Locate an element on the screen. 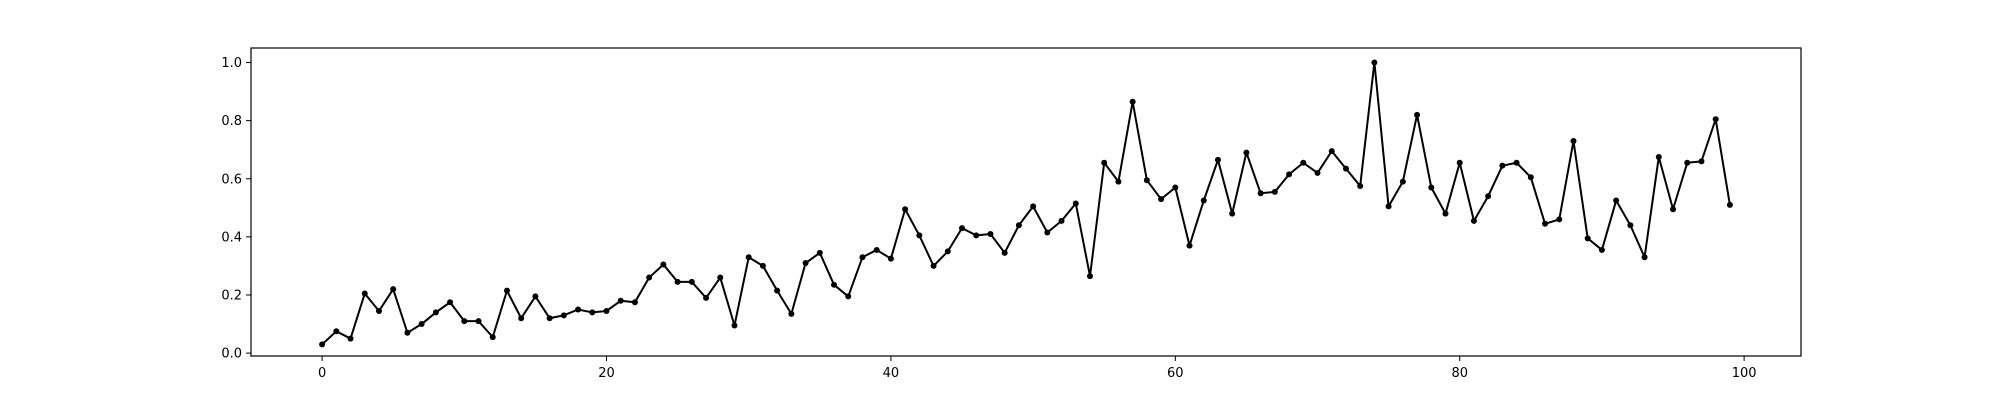  y-tick-label: 0.6 is located at coordinates (231, 179).